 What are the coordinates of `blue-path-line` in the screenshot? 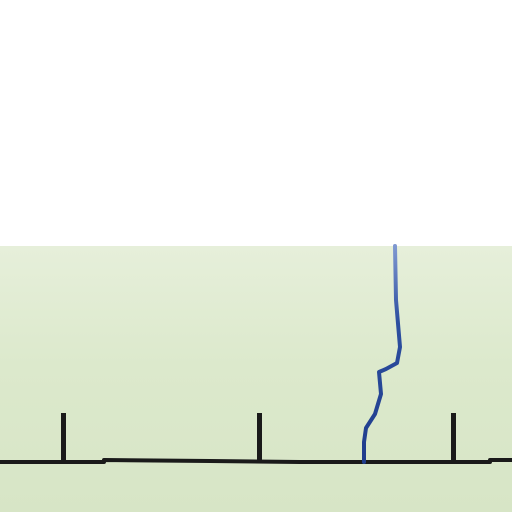 It's located at (382, 354).